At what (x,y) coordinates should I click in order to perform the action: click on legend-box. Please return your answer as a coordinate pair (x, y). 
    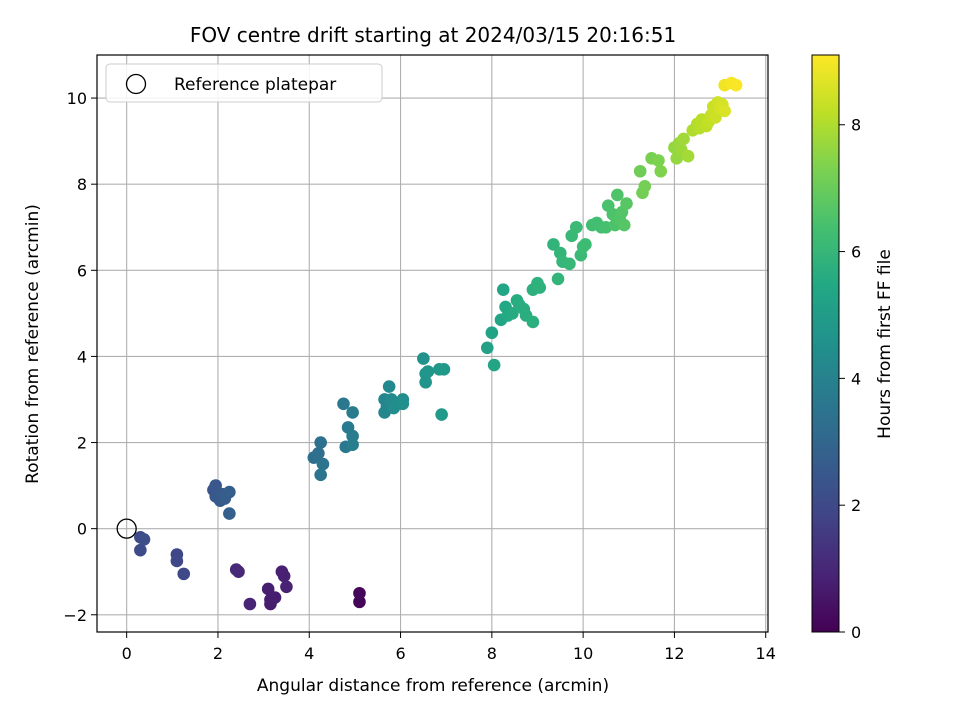
    Looking at the image, I should click on (244, 83).